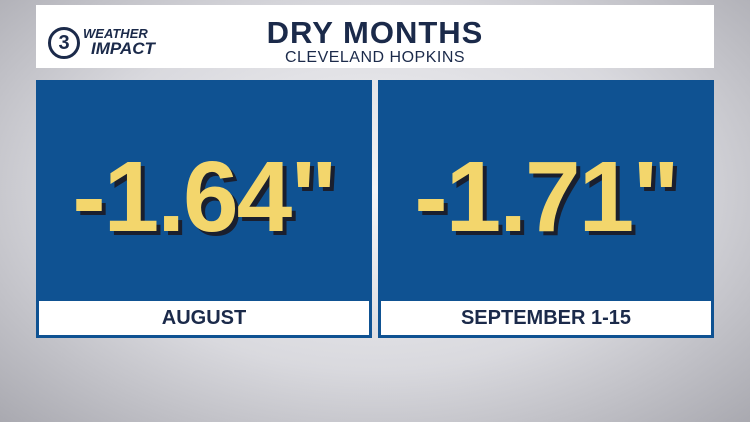  What do you see at coordinates (115, 33) in the screenshot?
I see `logo-text: WEATHER` at bounding box center [115, 33].